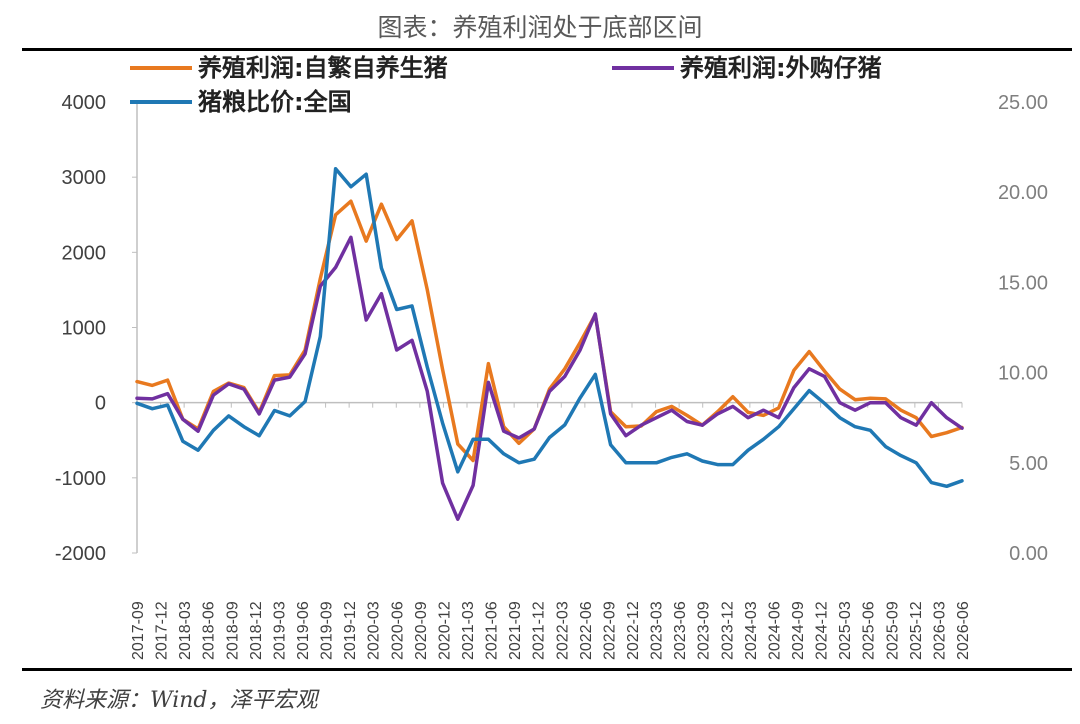  Describe the element at coordinates (421, 630) in the screenshot. I see `x-tick-label: 2020-09` at that location.